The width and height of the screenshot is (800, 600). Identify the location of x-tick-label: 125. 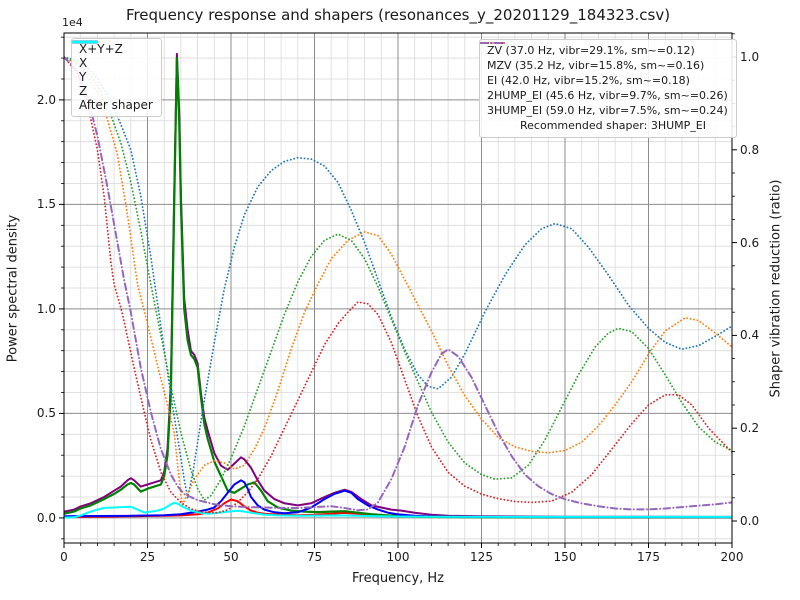
(481, 557).